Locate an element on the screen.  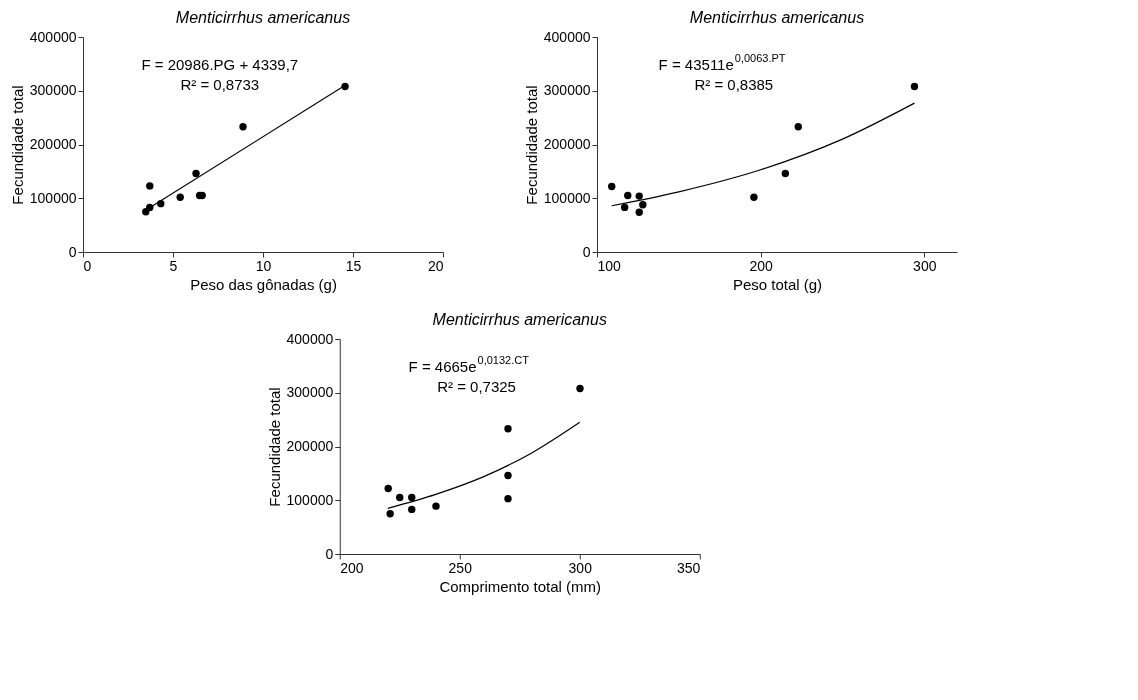
x-tick-label: 350 is located at coordinates (688, 567).